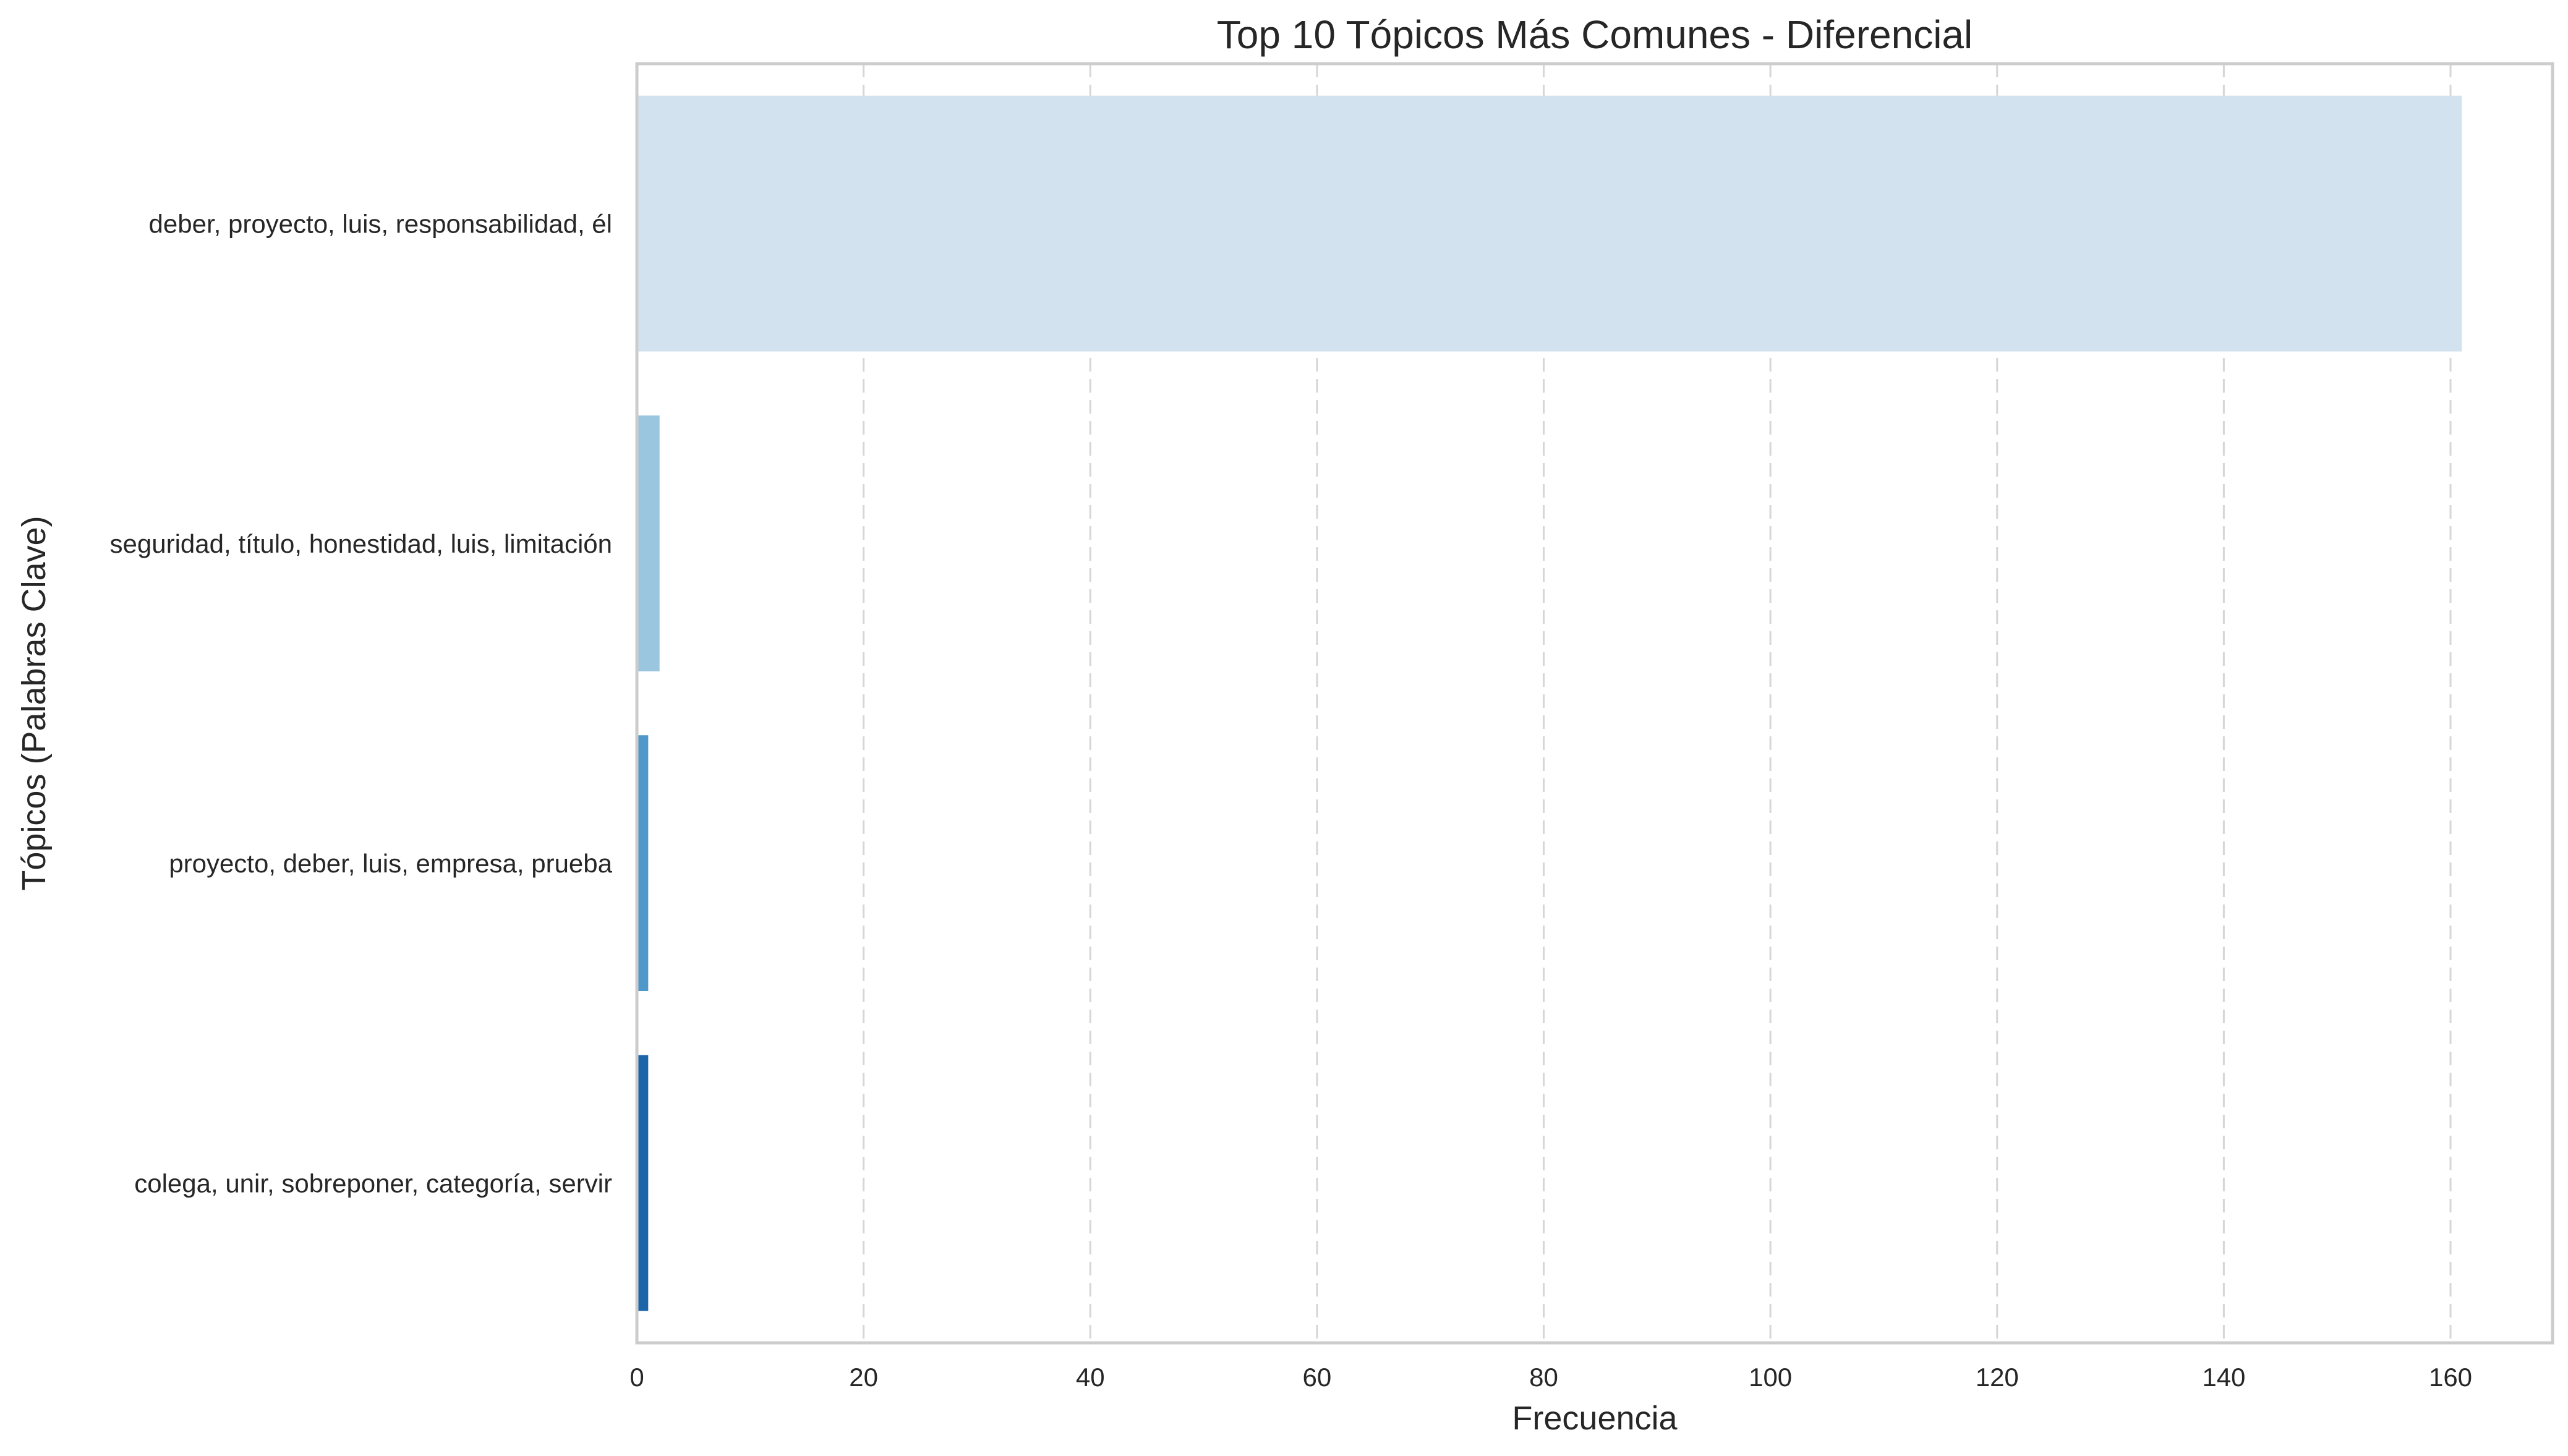  What do you see at coordinates (1543, 1377) in the screenshot?
I see `x-tick-label: 80` at bounding box center [1543, 1377].